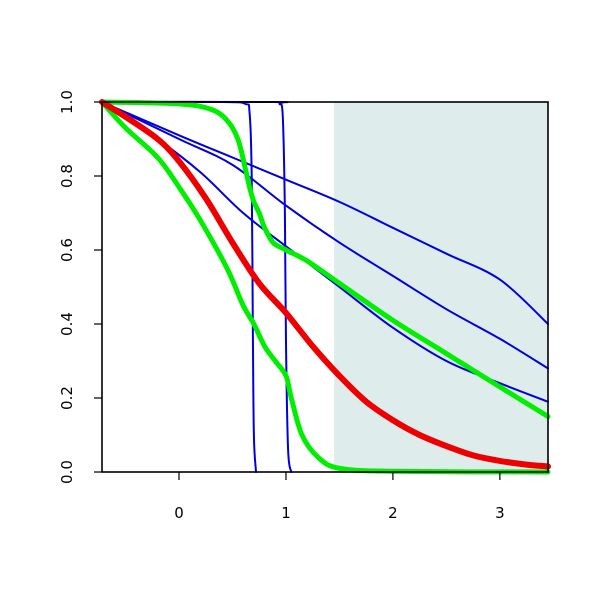  I want to click on y-tick-label: 0.4, so click(67, 324).